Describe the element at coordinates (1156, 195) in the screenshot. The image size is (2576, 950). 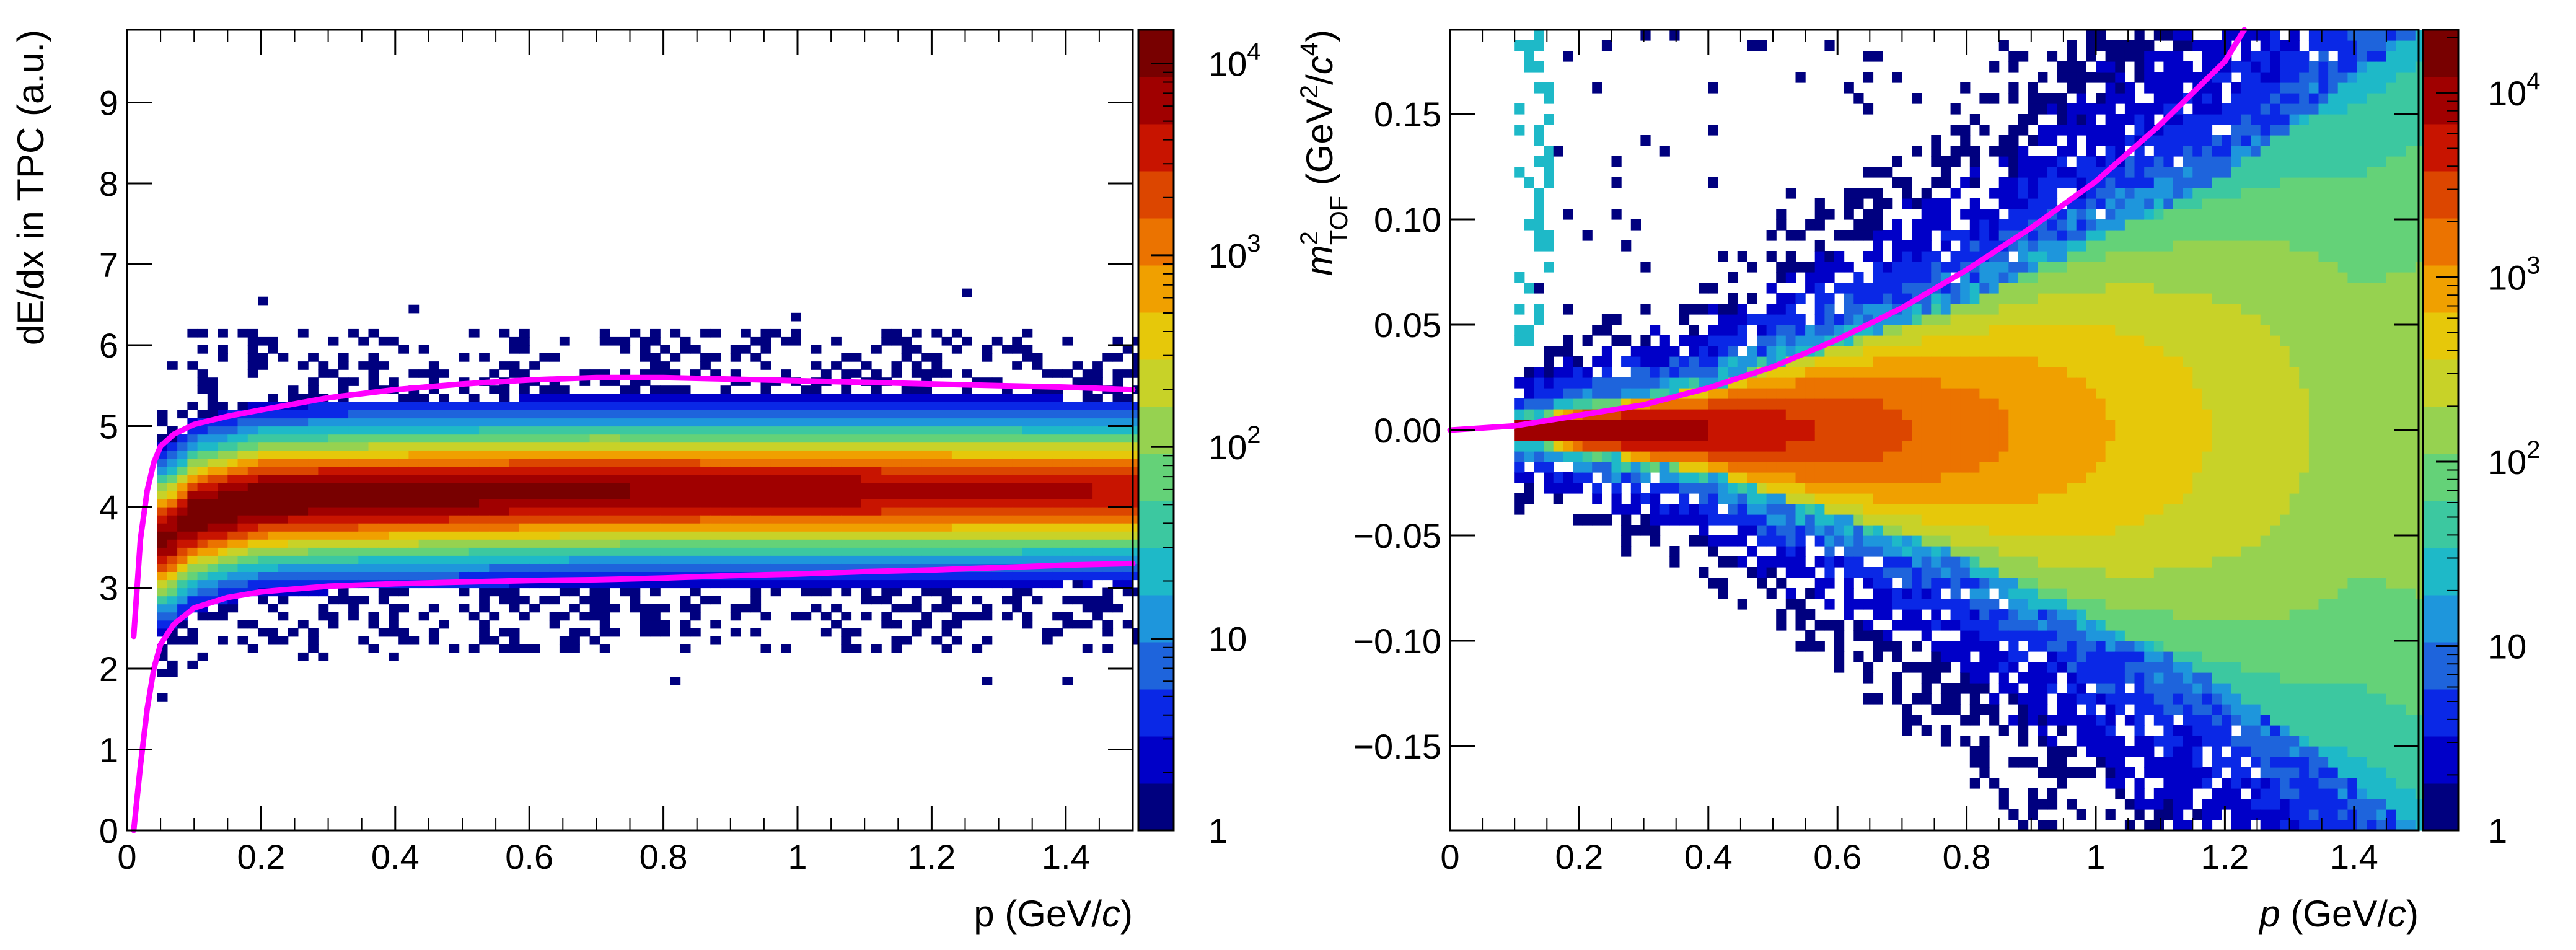
I see `colorbar-swatch` at that location.